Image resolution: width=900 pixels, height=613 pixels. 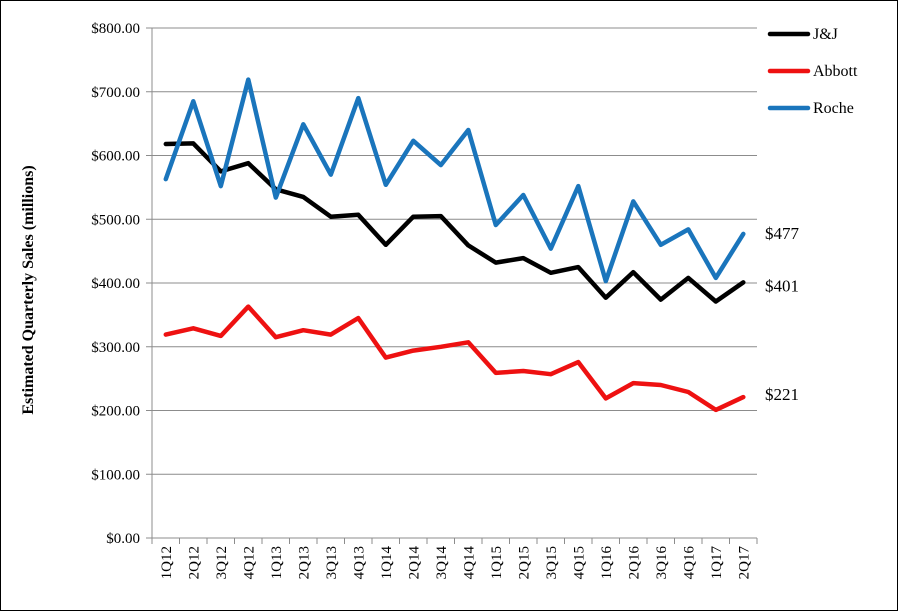 What do you see at coordinates (835, 71) in the screenshot?
I see `legend-label: Abbott` at bounding box center [835, 71].